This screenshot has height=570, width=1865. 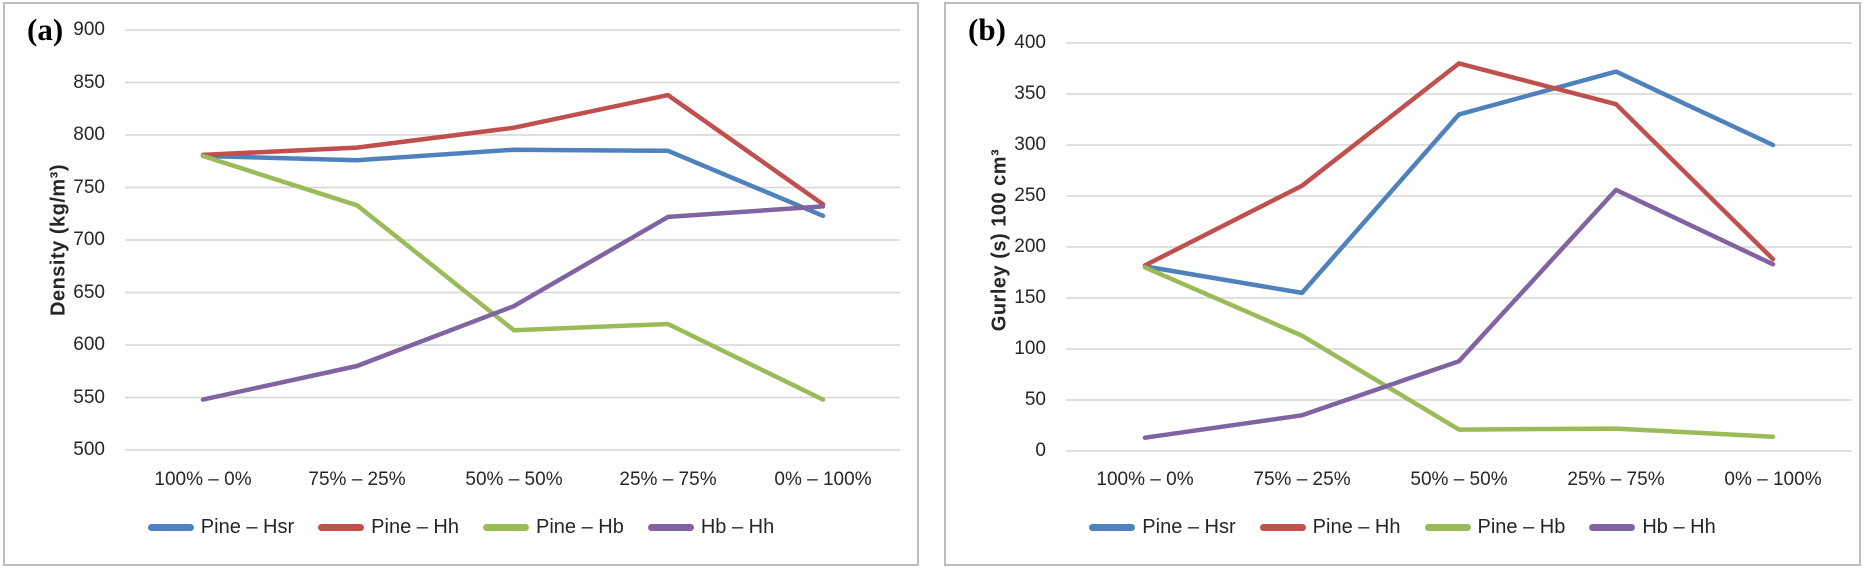 I want to click on y-tick-label: 750, so click(x=89, y=187).